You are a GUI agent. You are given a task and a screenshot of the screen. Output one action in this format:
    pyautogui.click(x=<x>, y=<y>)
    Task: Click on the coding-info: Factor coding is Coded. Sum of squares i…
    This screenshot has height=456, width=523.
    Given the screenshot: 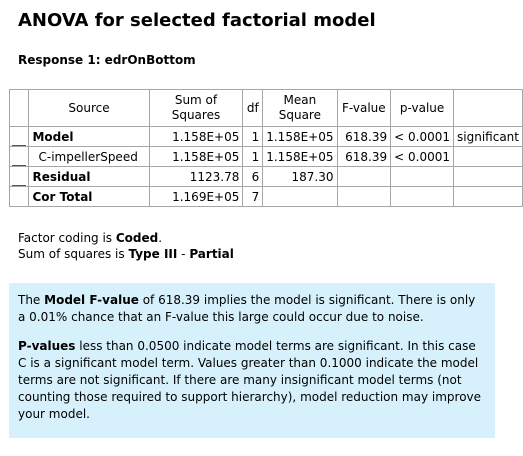 What is the action you would take?
    pyautogui.click(x=126, y=246)
    